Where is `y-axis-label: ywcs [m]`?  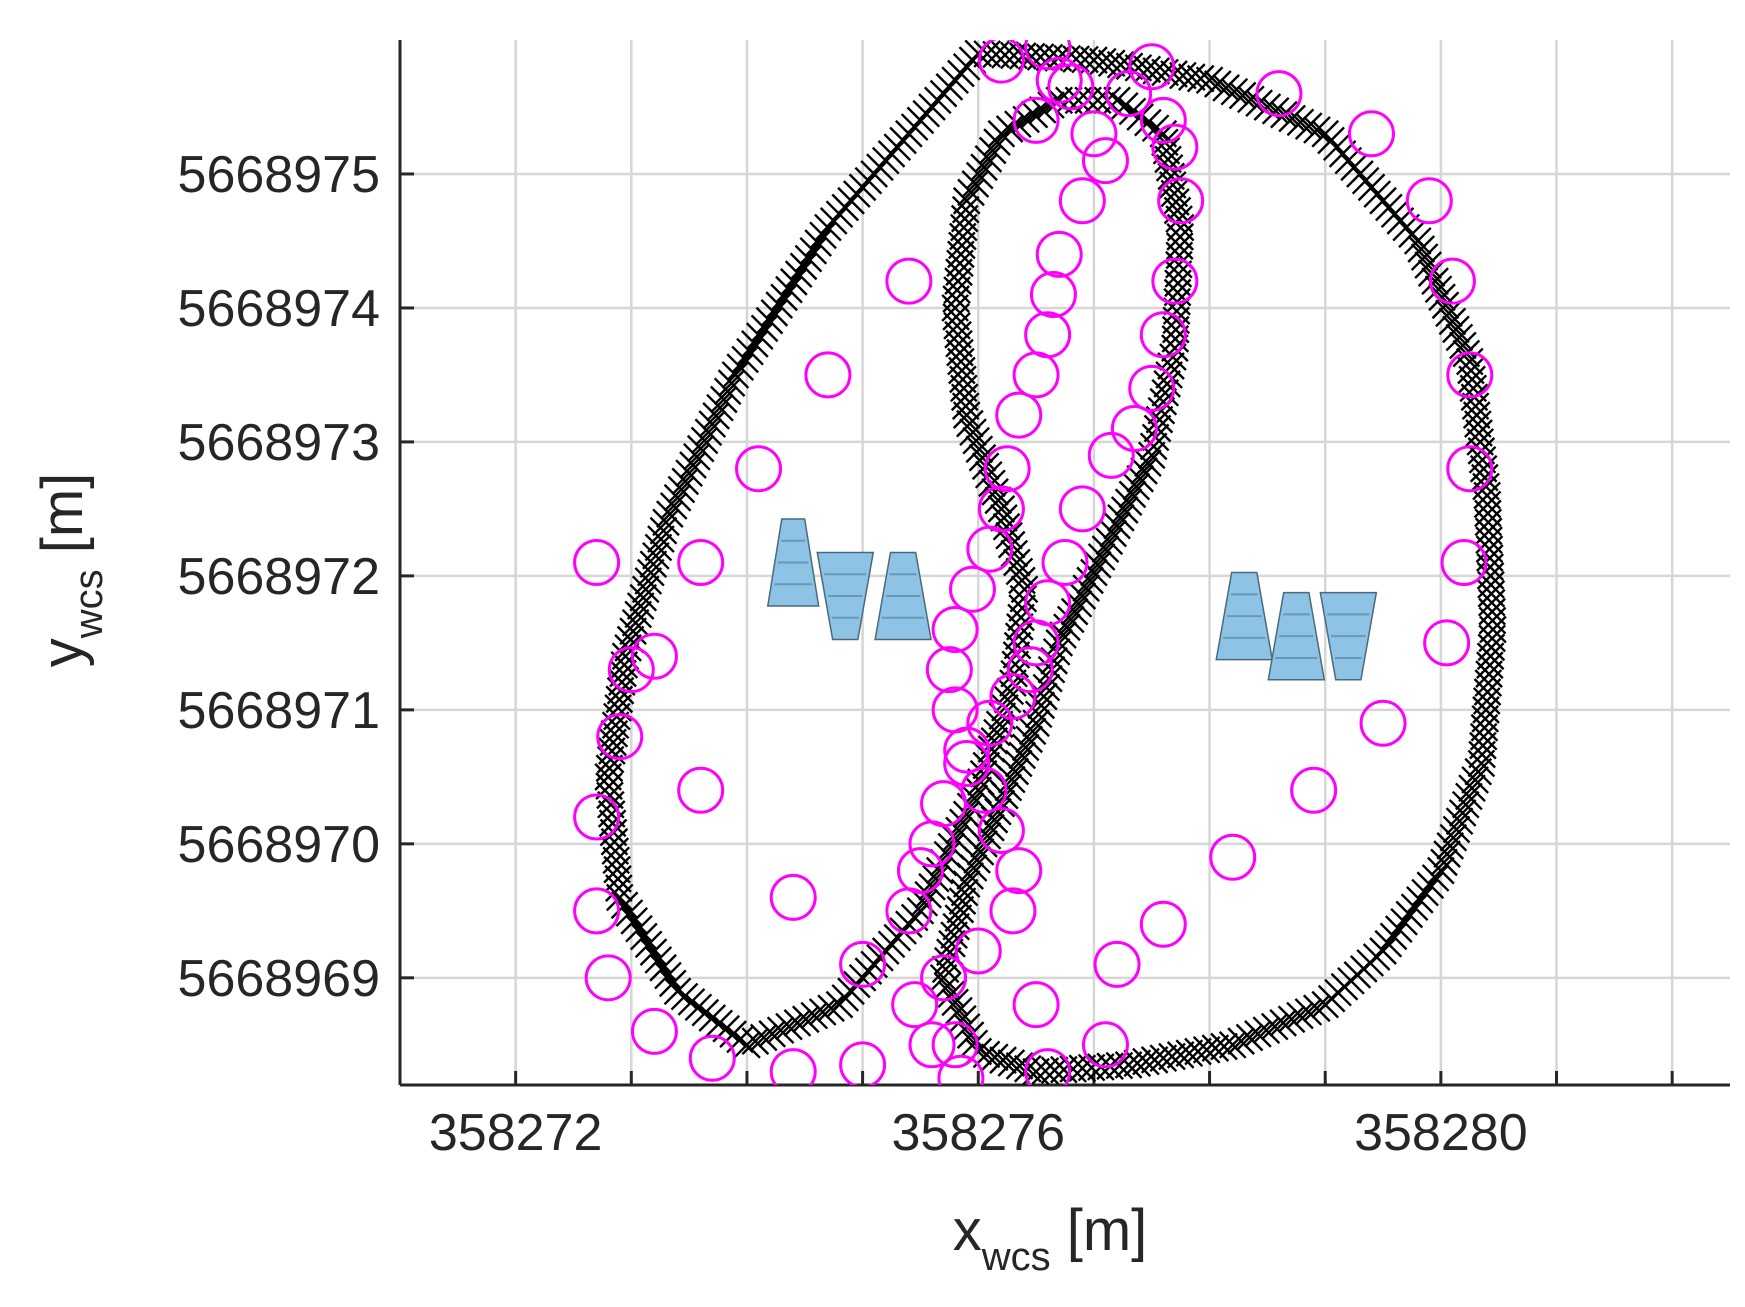
y-axis-label: ywcs [m] is located at coordinates (70, 570).